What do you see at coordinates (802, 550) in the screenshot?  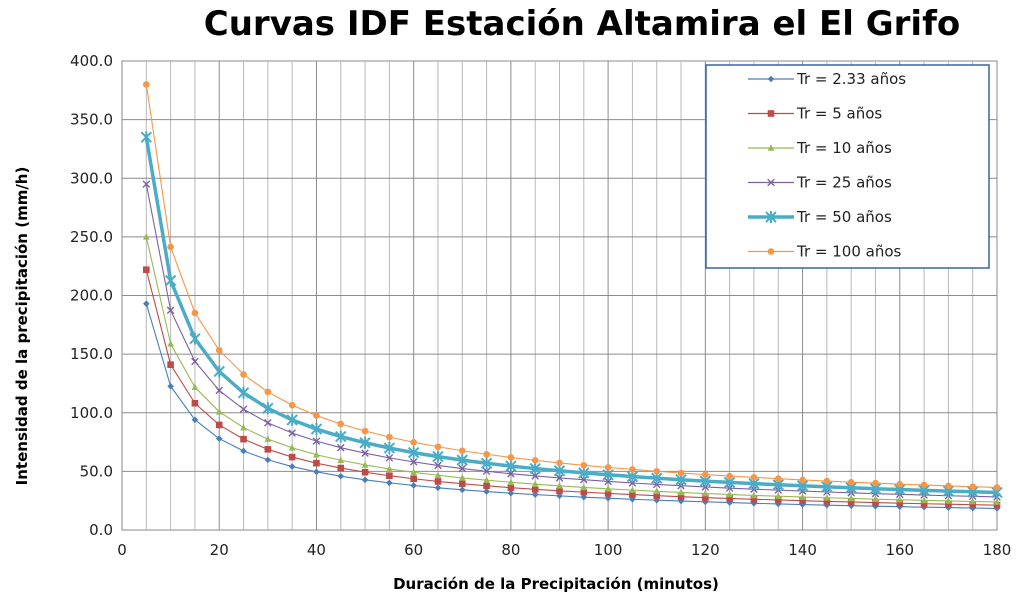 I see `x-tick-label: 140` at bounding box center [802, 550].